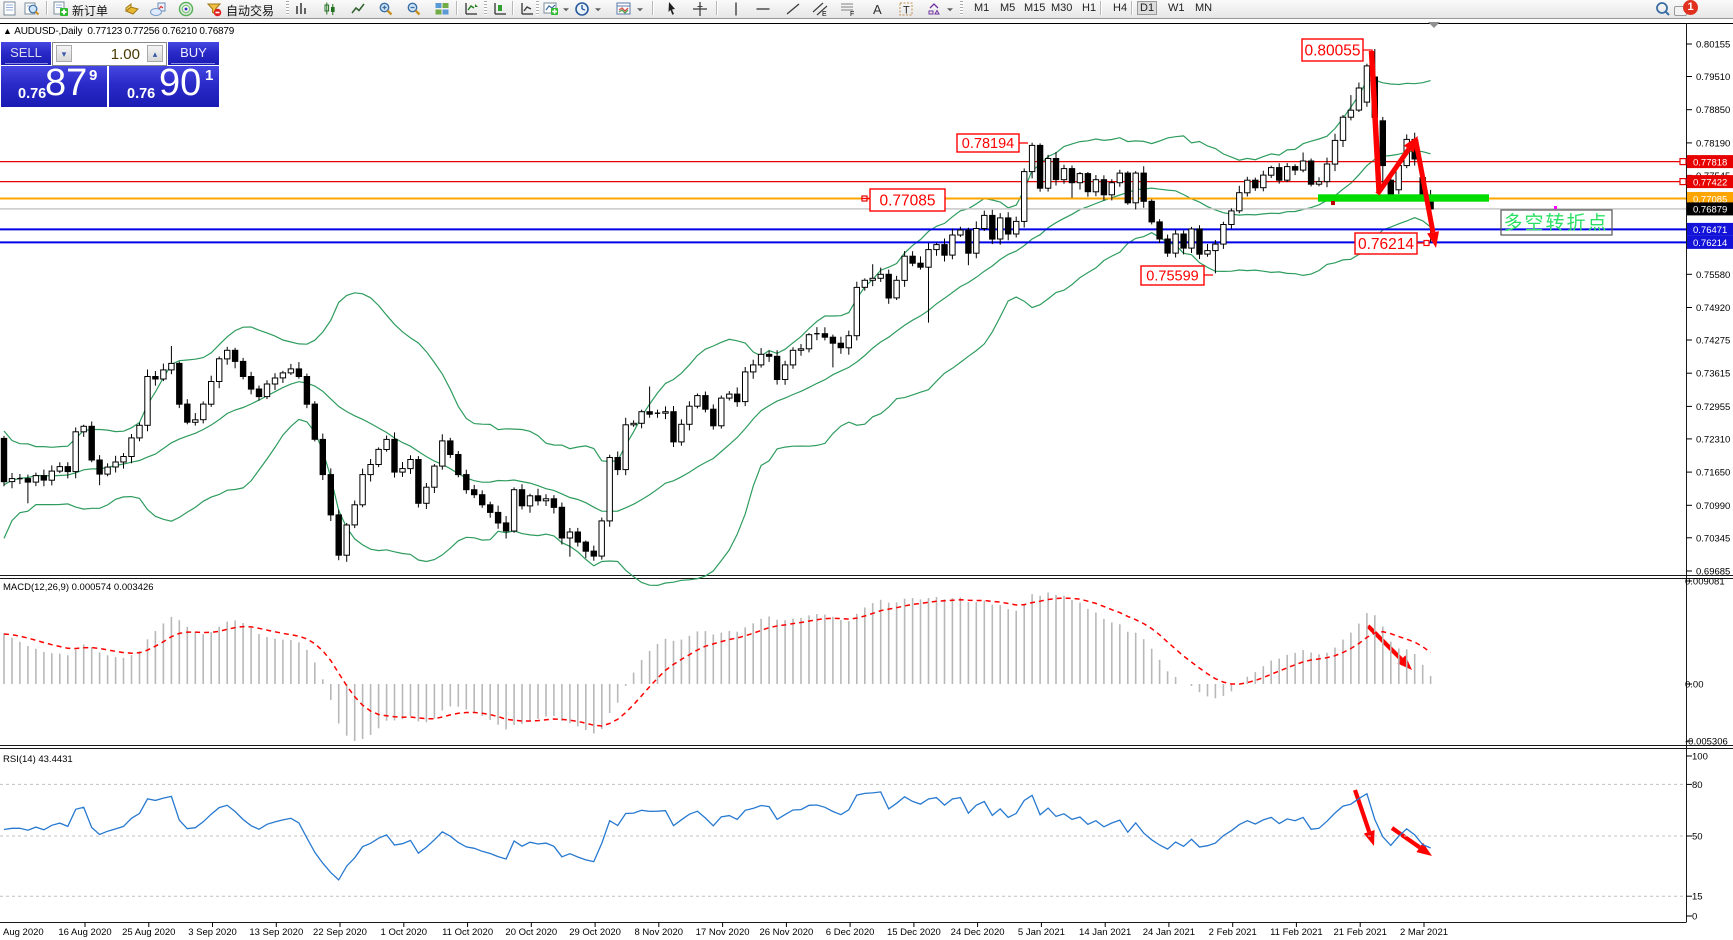 This screenshot has height=940, width=1733. I want to click on svg-text: 24 Jan 2021, so click(1169, 932).